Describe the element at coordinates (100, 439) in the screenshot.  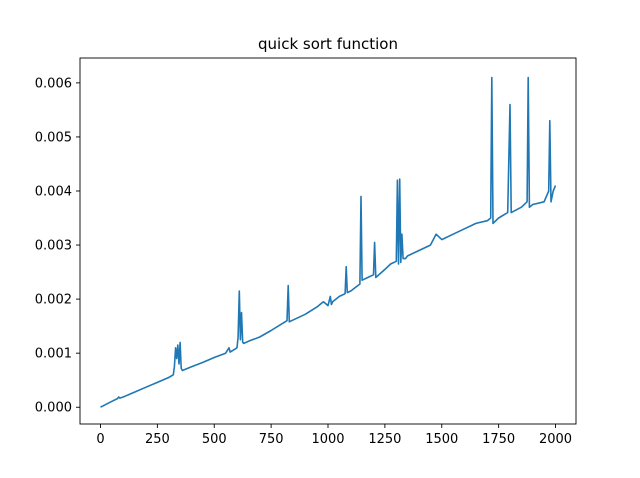
I see `x-tick-label: 0` at that location.